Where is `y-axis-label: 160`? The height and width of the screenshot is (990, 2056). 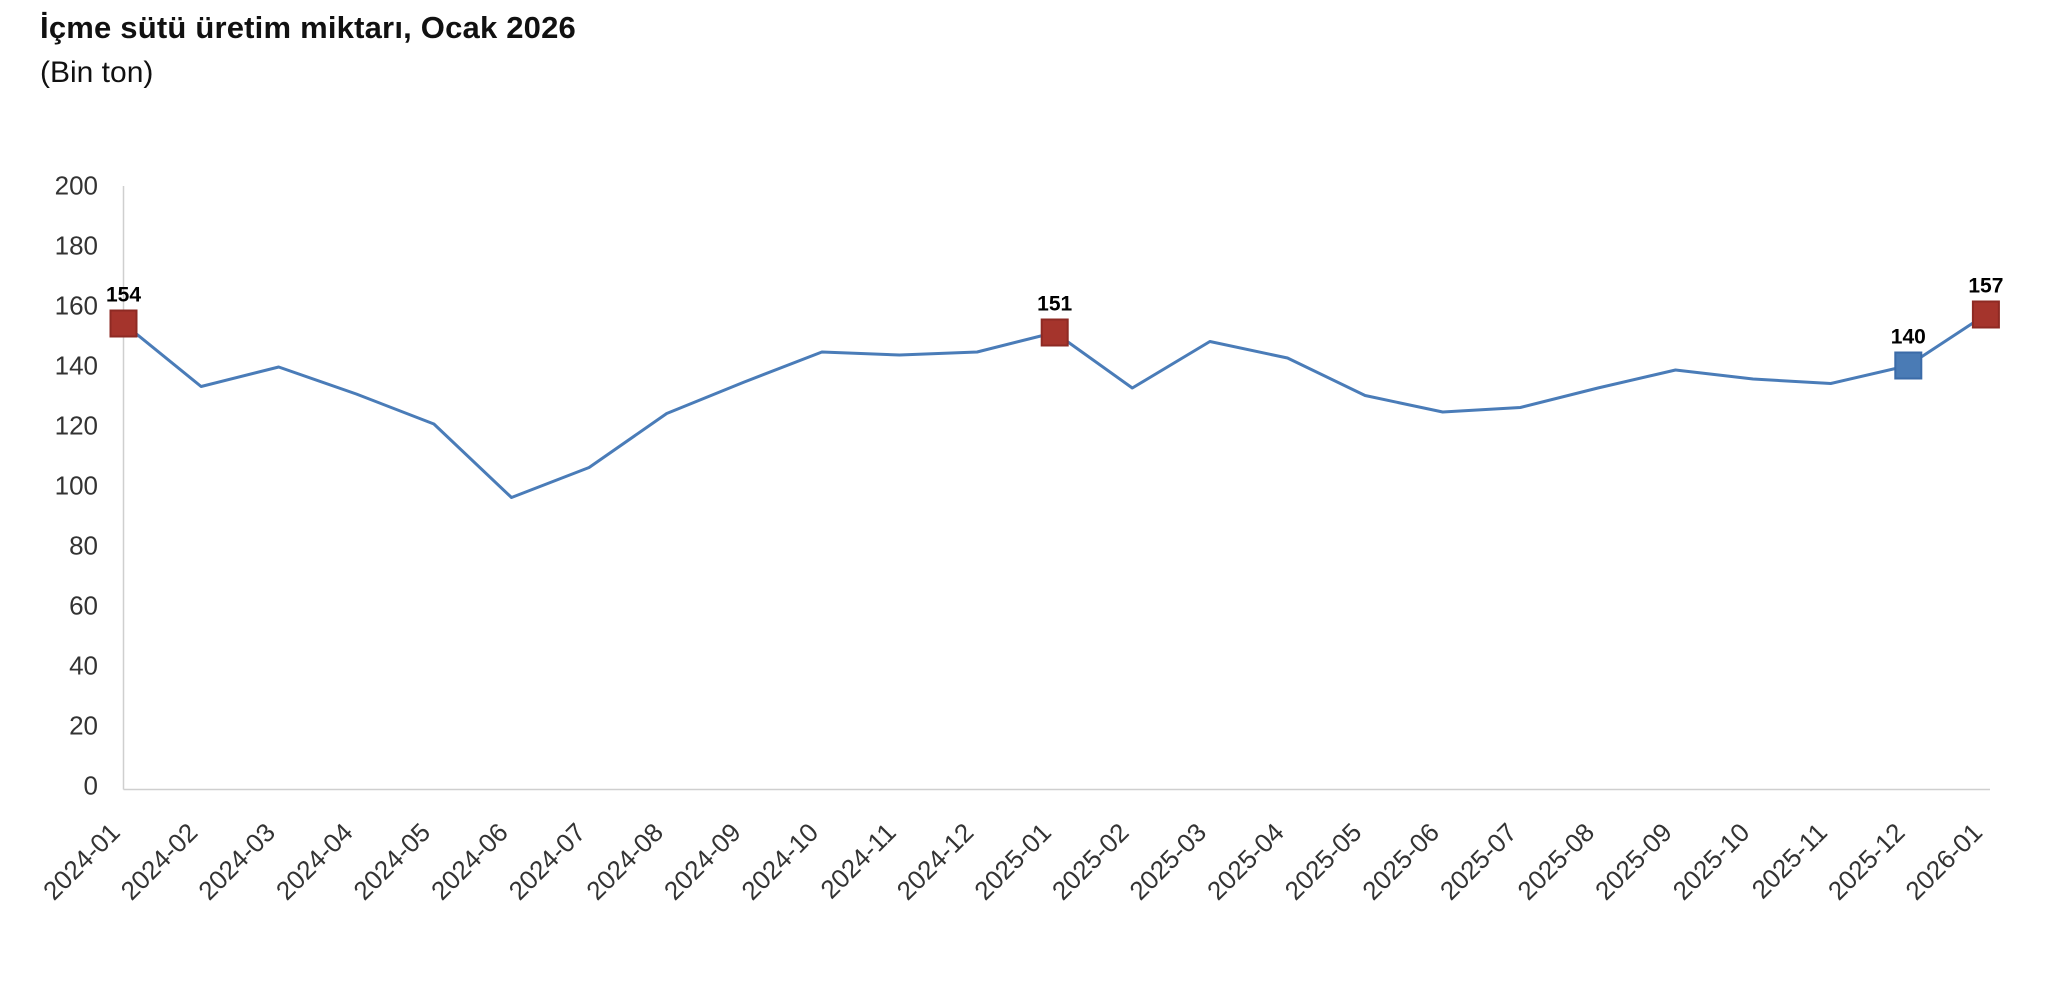
y-axis-label: 160 is located at coordinates (76, 306).